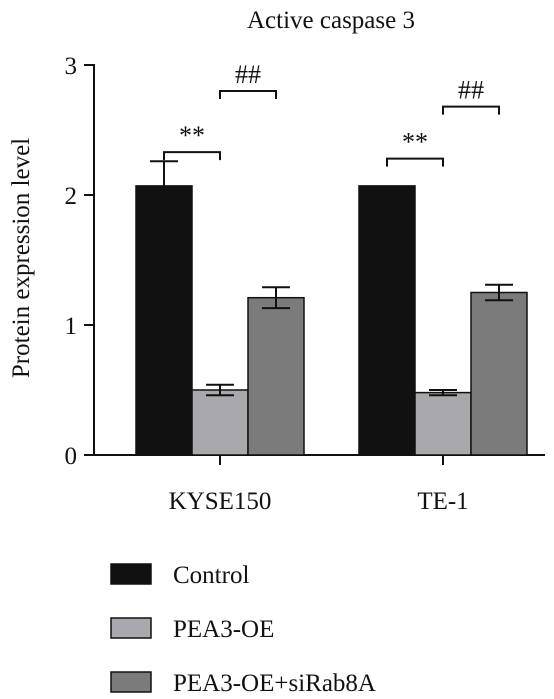  What do you see at coordinates (21, 258) in the screenshot?
I see `y-axis-label: Protein expression level` at bounding box center [21, 258].